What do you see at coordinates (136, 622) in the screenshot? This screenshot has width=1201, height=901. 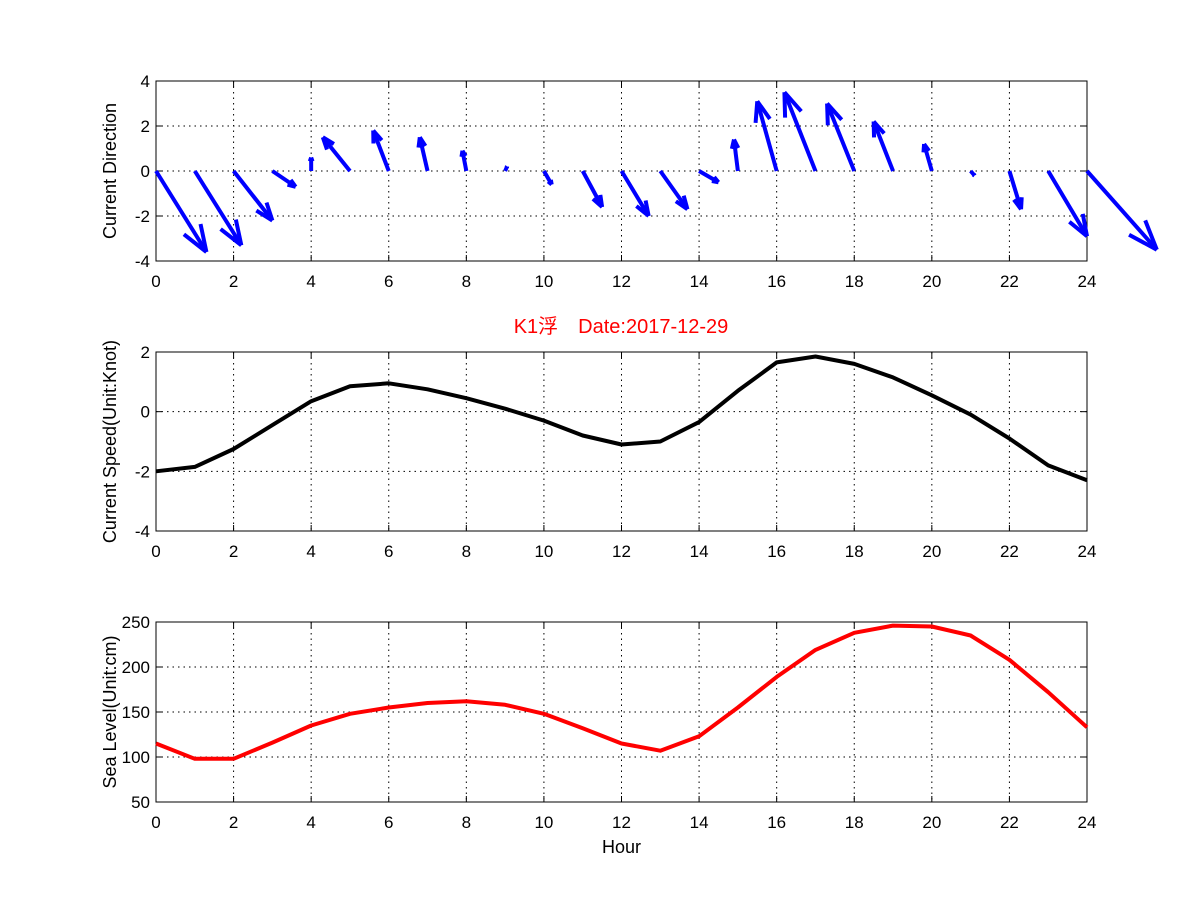 I see `y-tick-label: 250` at bounding box center [136, 622].